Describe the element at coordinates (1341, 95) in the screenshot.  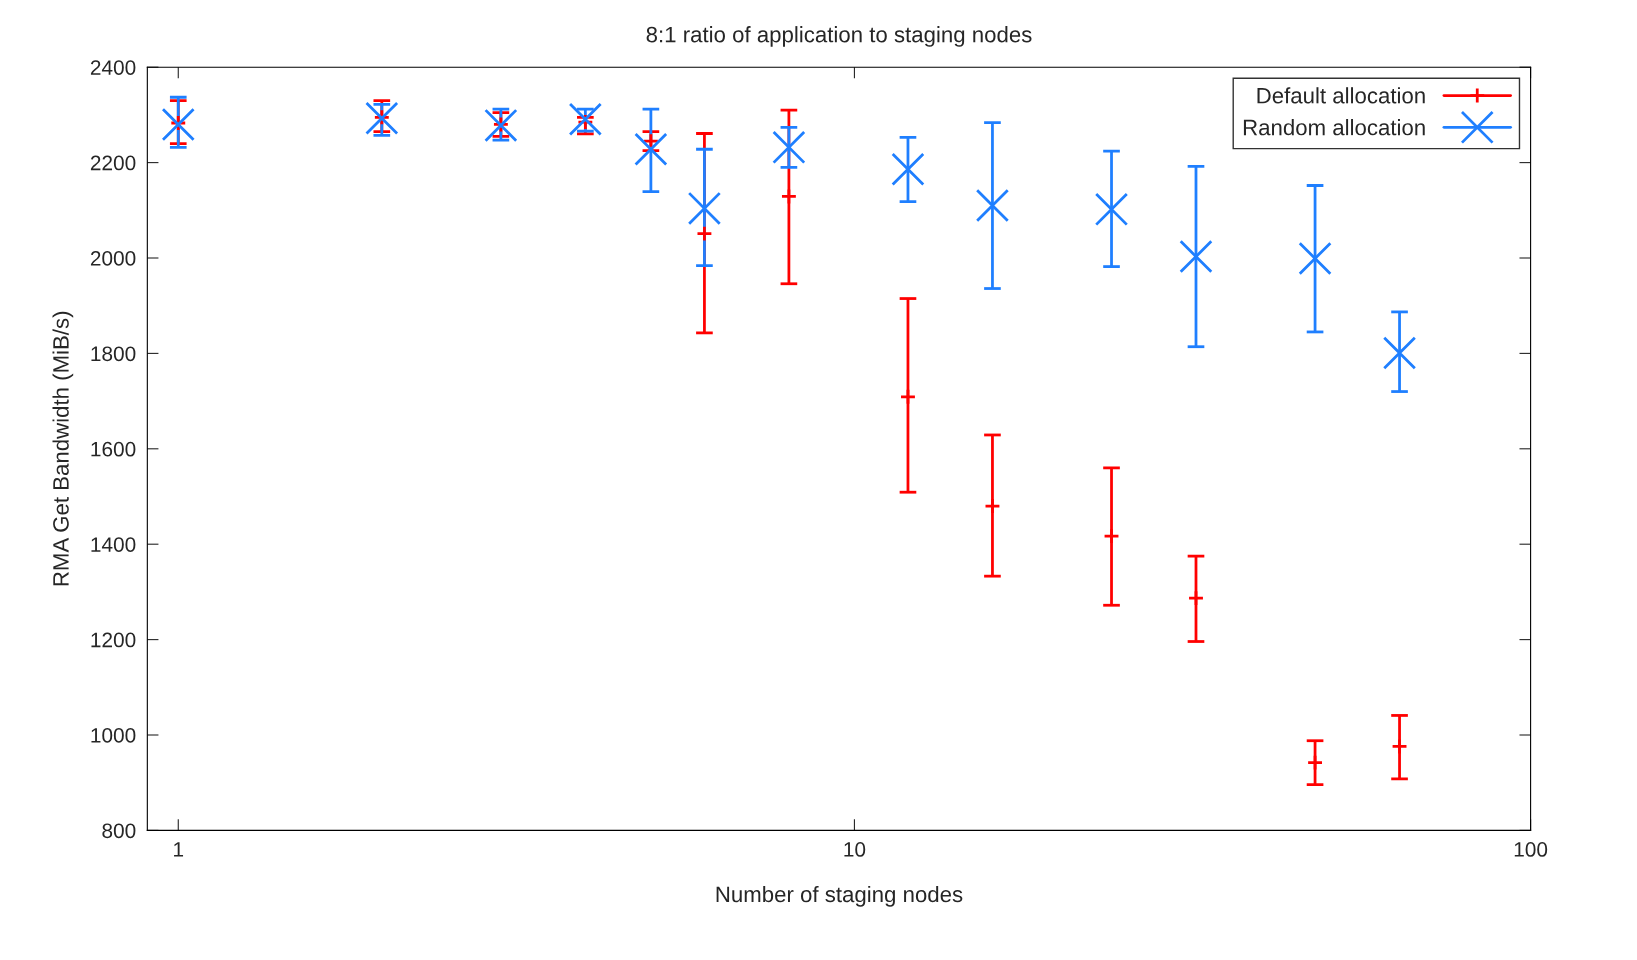
I see `legend-label: Default allocation` at that location.